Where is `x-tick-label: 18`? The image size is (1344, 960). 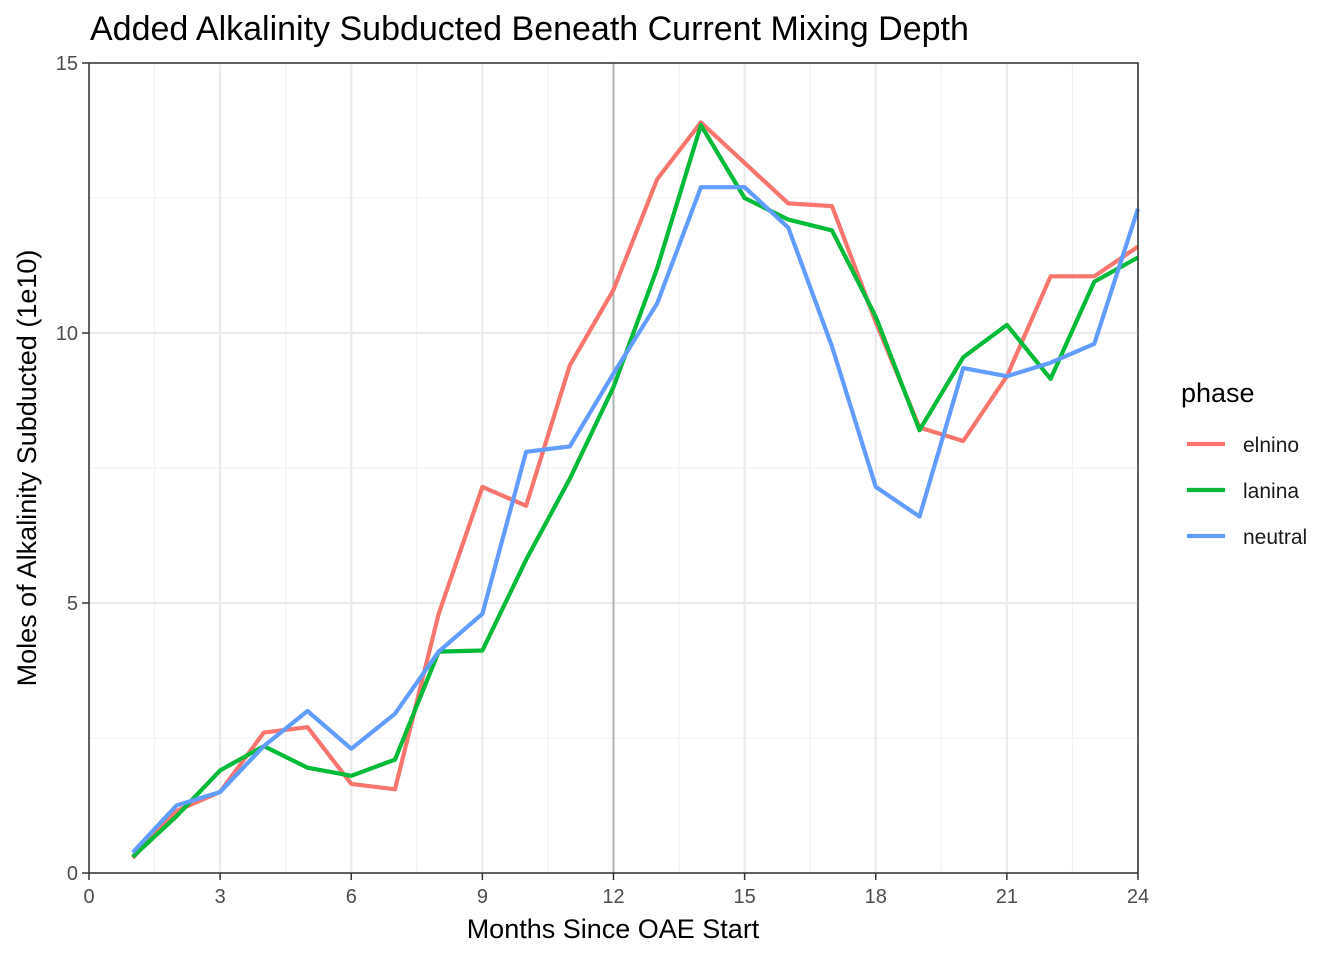
x-tick-label: 18 is located at coordinates (876, 897).